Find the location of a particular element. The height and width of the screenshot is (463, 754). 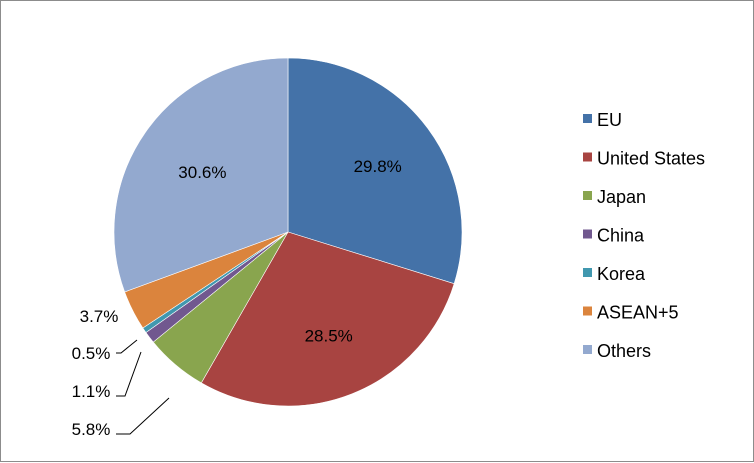

legend-swatch-china is located at coordinates (587, 234).